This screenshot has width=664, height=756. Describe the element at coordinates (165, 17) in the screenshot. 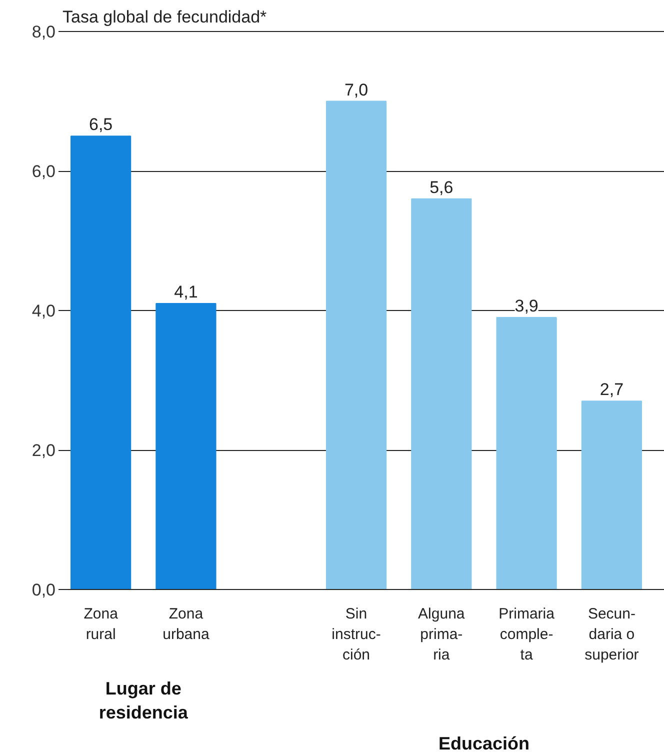

I see `chart-title: Tasa global de fecundidad*` at that location.